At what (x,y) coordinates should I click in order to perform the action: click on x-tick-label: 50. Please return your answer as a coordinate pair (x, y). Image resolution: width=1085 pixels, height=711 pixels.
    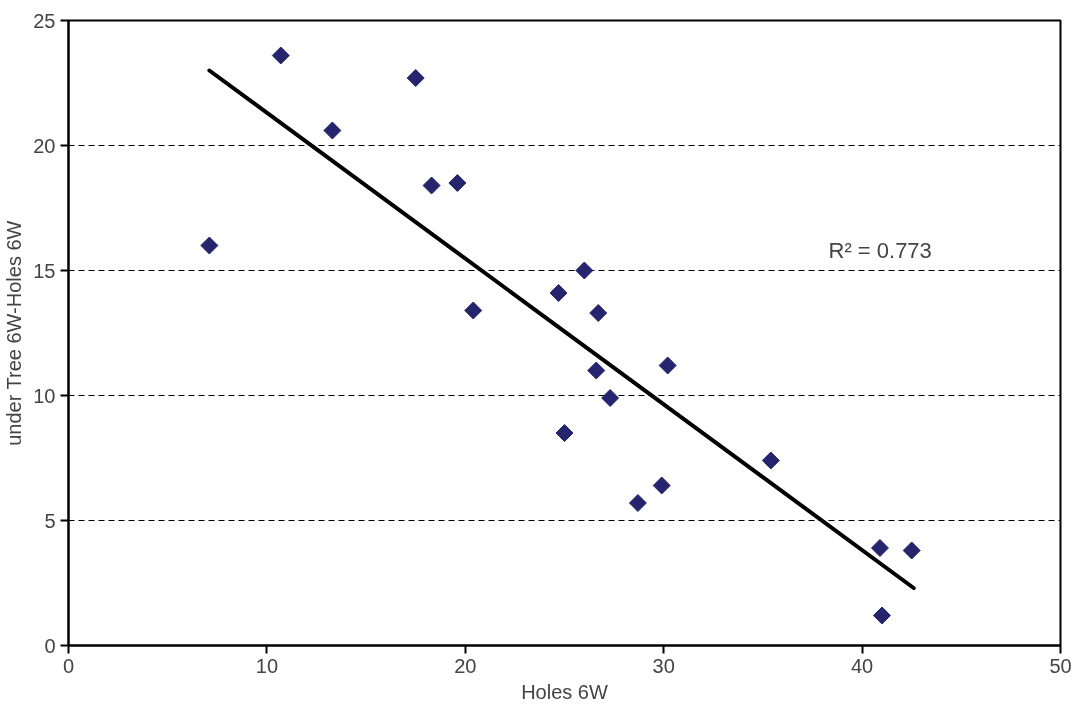
    Looking at the image, I should click on (1060, 665).